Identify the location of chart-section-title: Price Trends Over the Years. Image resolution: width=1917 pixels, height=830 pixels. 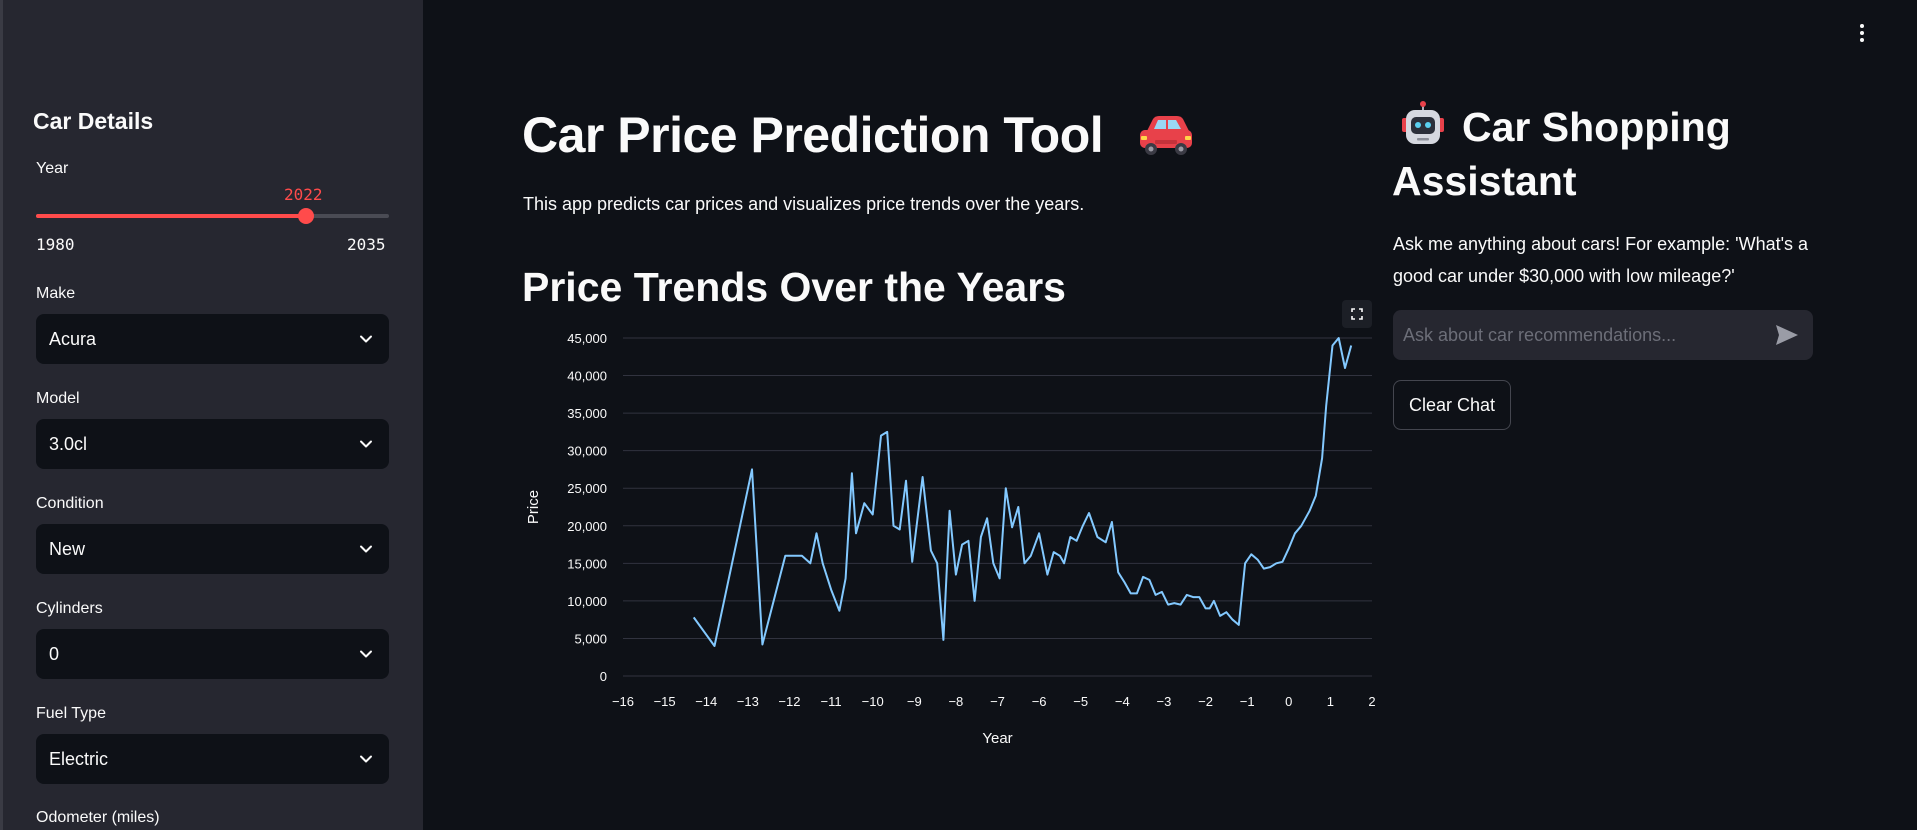
(794, 287).